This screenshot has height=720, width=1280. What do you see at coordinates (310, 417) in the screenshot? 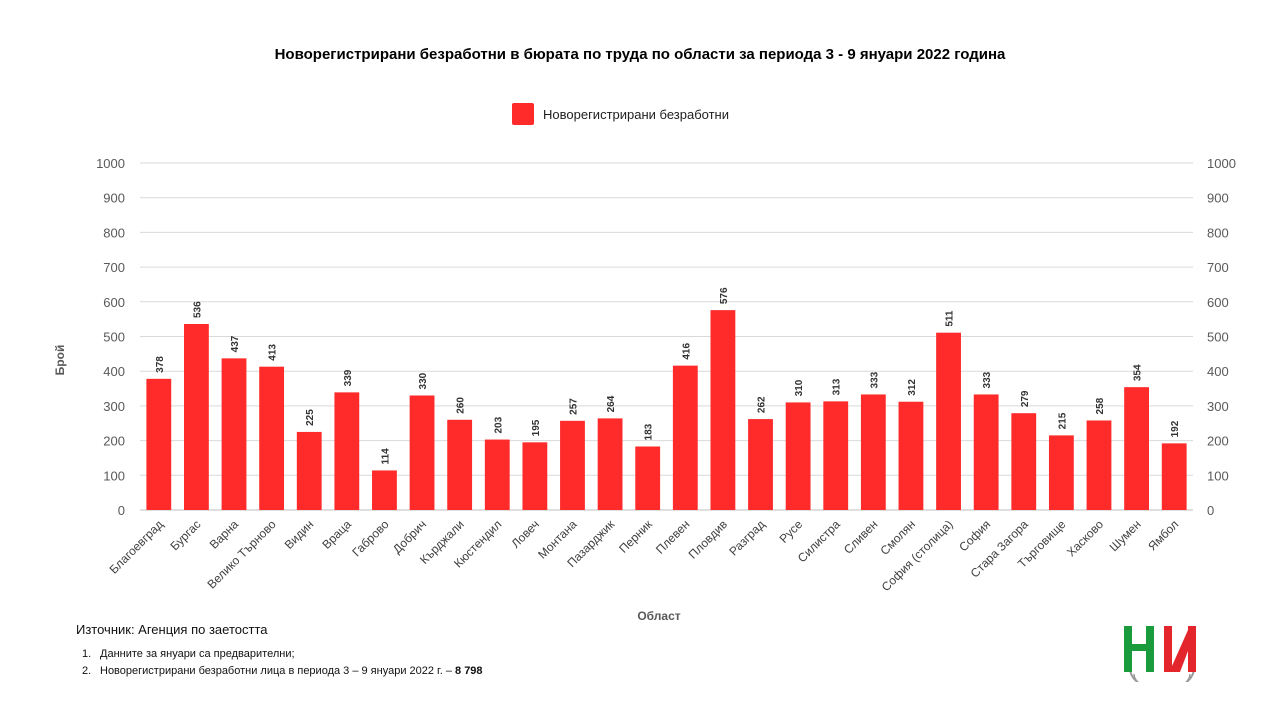
I see `data-label: 225` at bounding box center [310, 417].